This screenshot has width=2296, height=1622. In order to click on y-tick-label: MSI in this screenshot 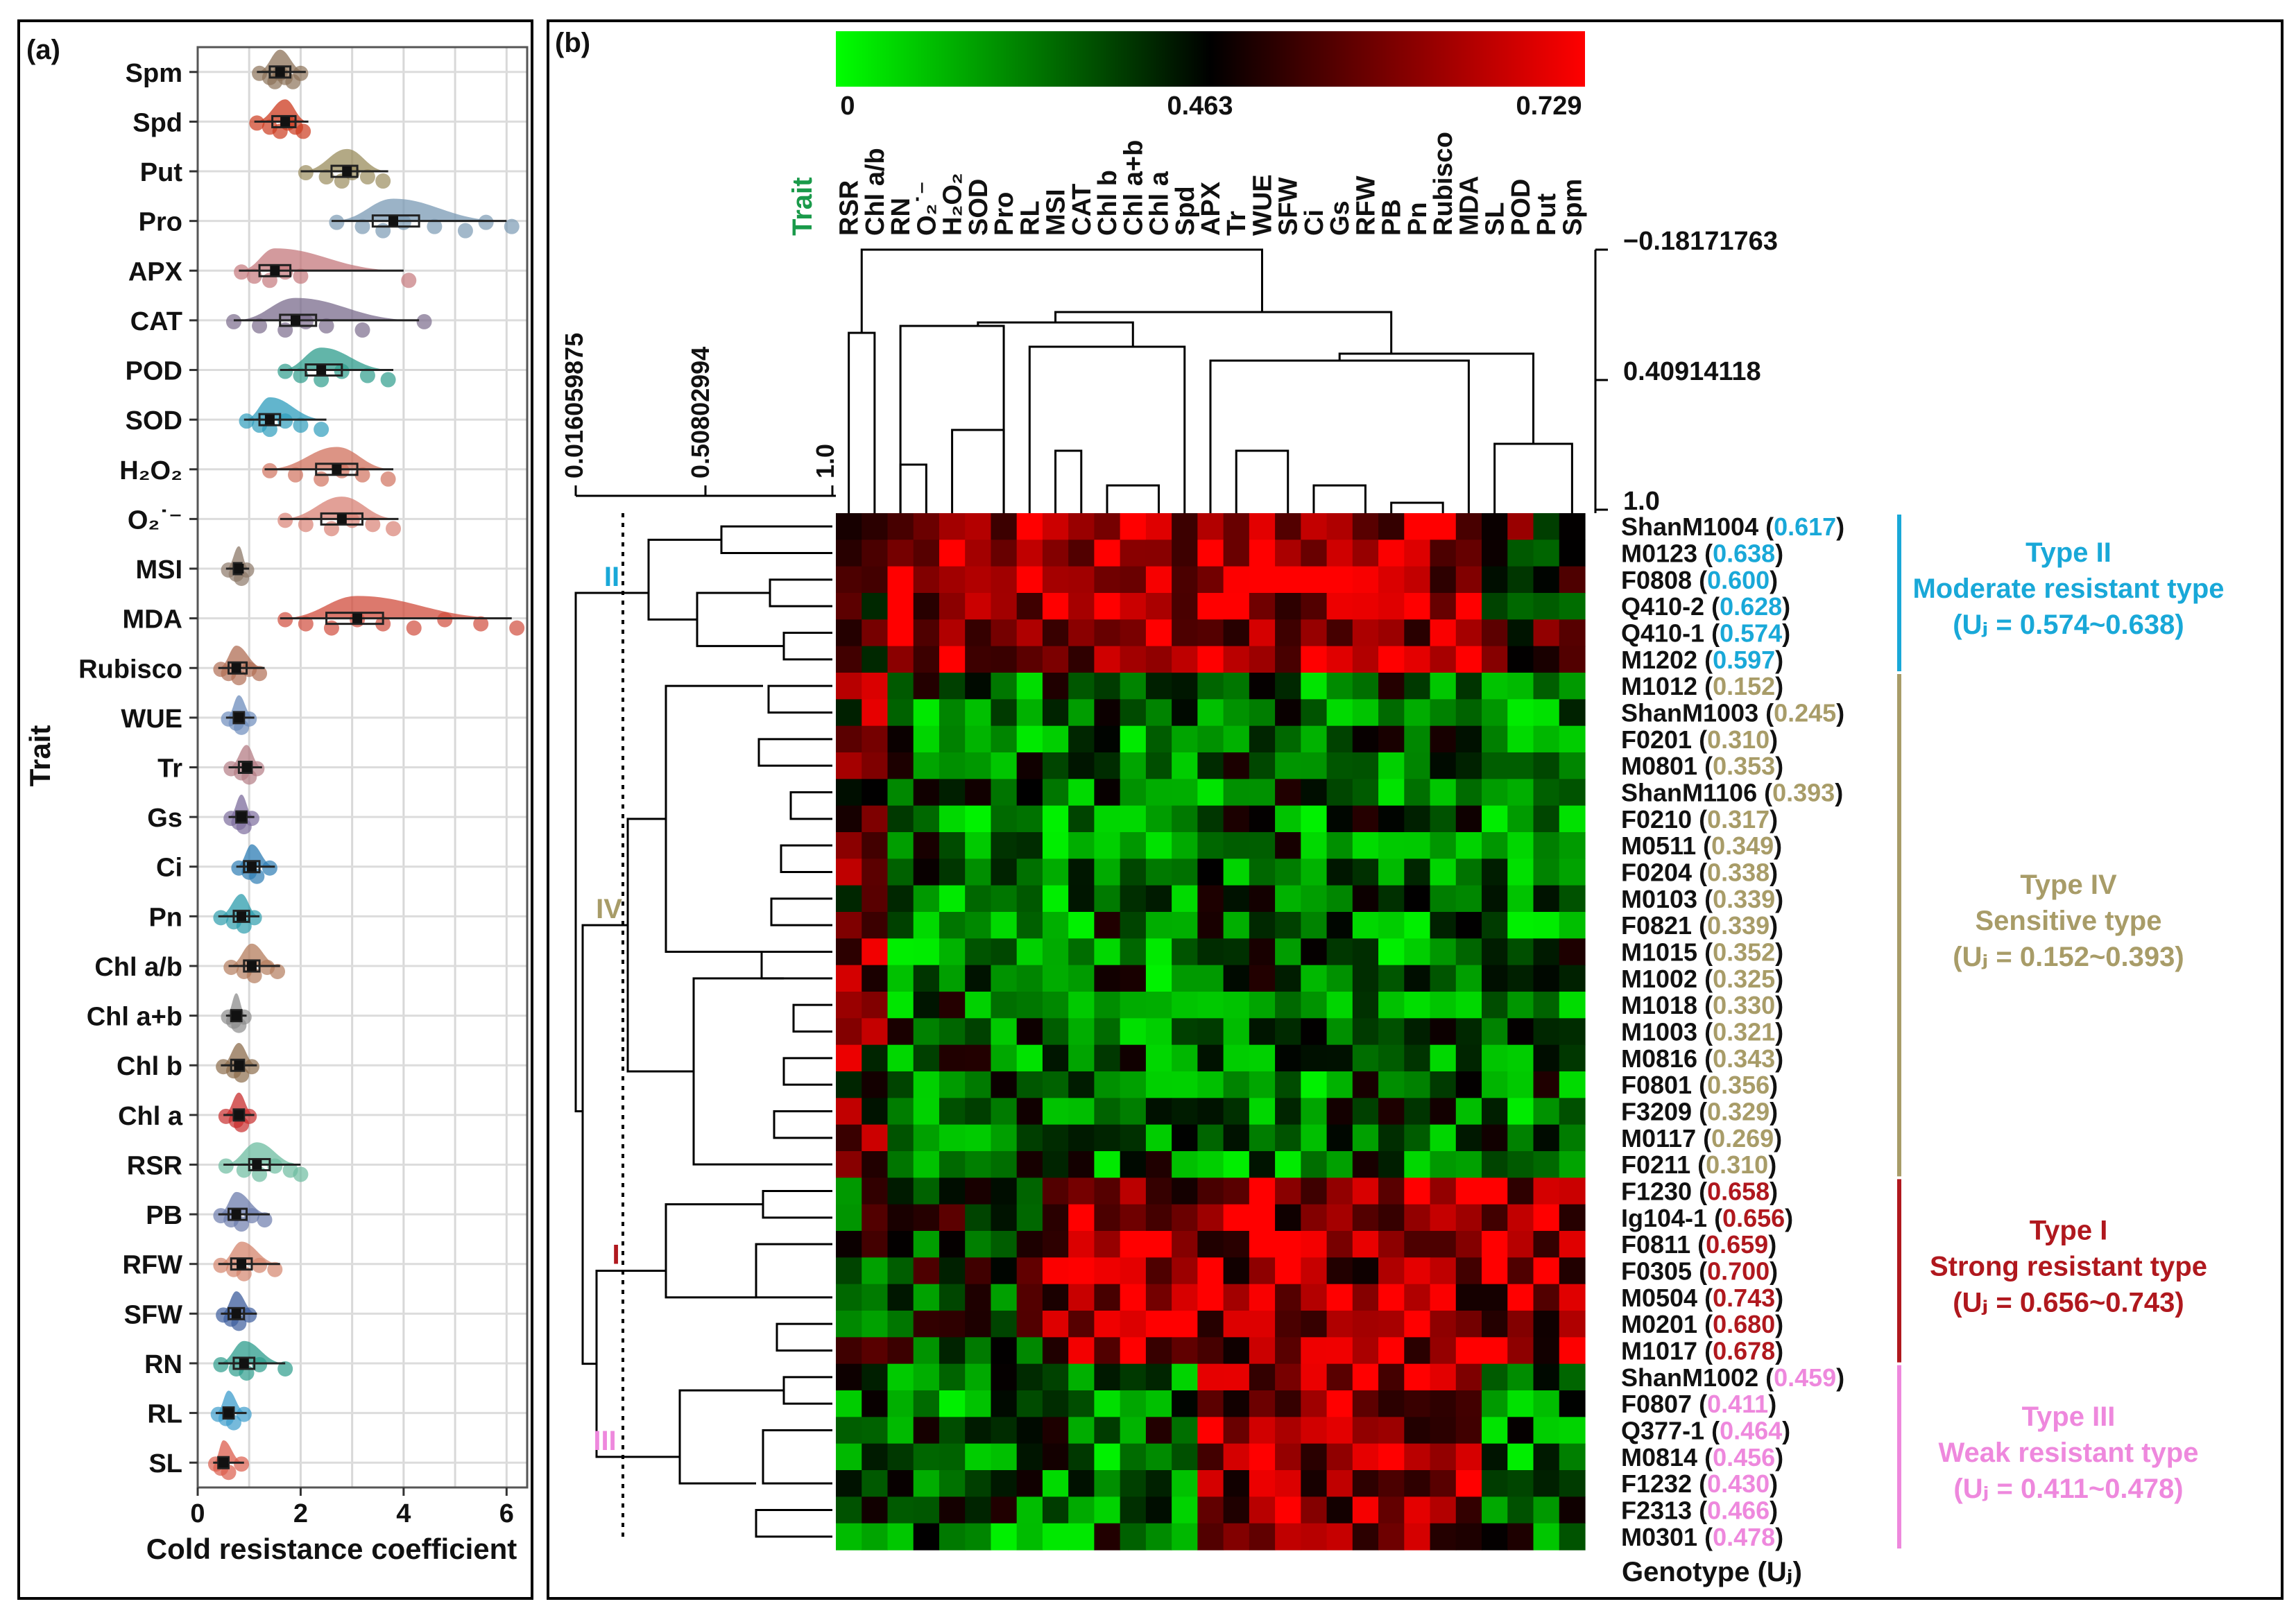, I will do `click(158, 570)`.